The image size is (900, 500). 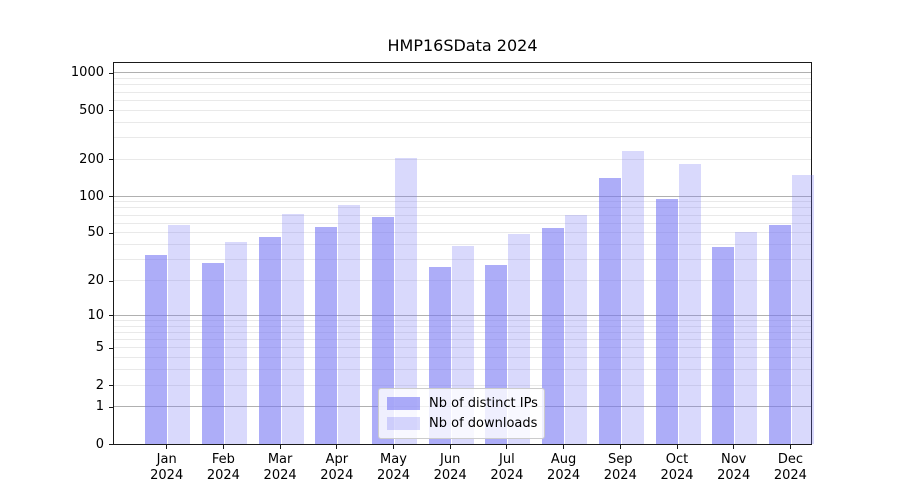 I want to click on y-tick-label: 50, so click(x=95, y=233).